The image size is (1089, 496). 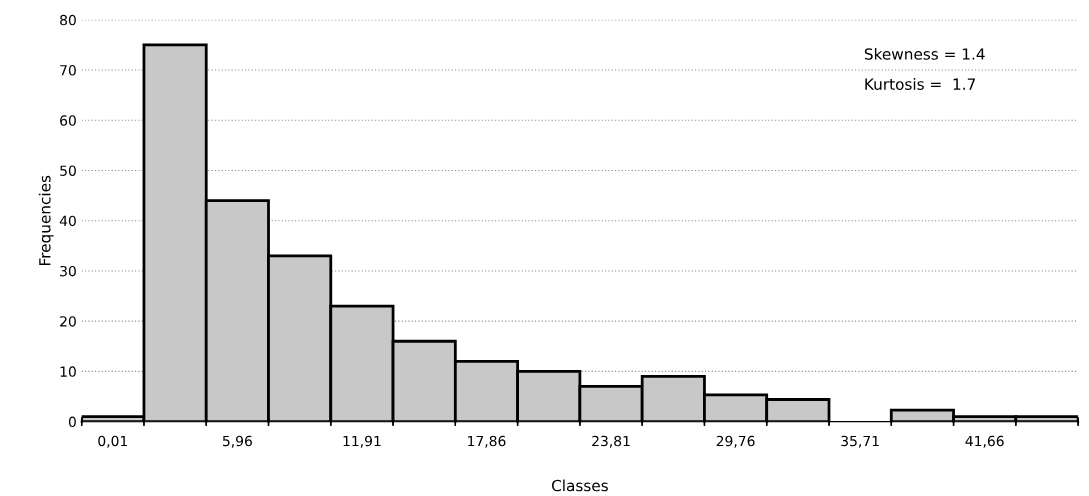 I want to click on annotation: Skewness = 1.4, so click(x=924, y=53).